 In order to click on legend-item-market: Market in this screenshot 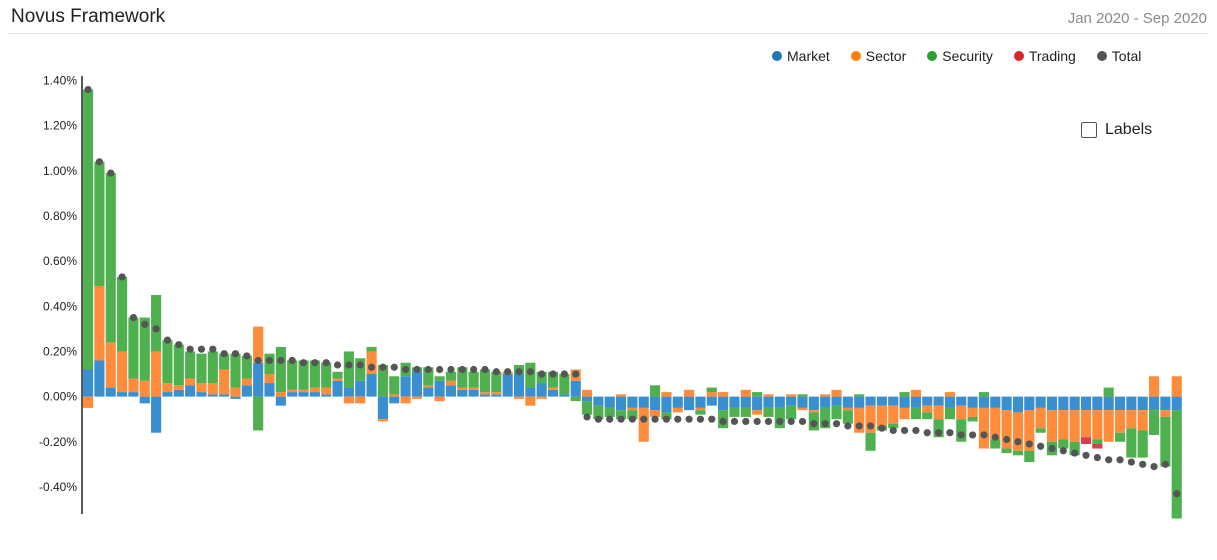, I will do `click(801, 56)`.